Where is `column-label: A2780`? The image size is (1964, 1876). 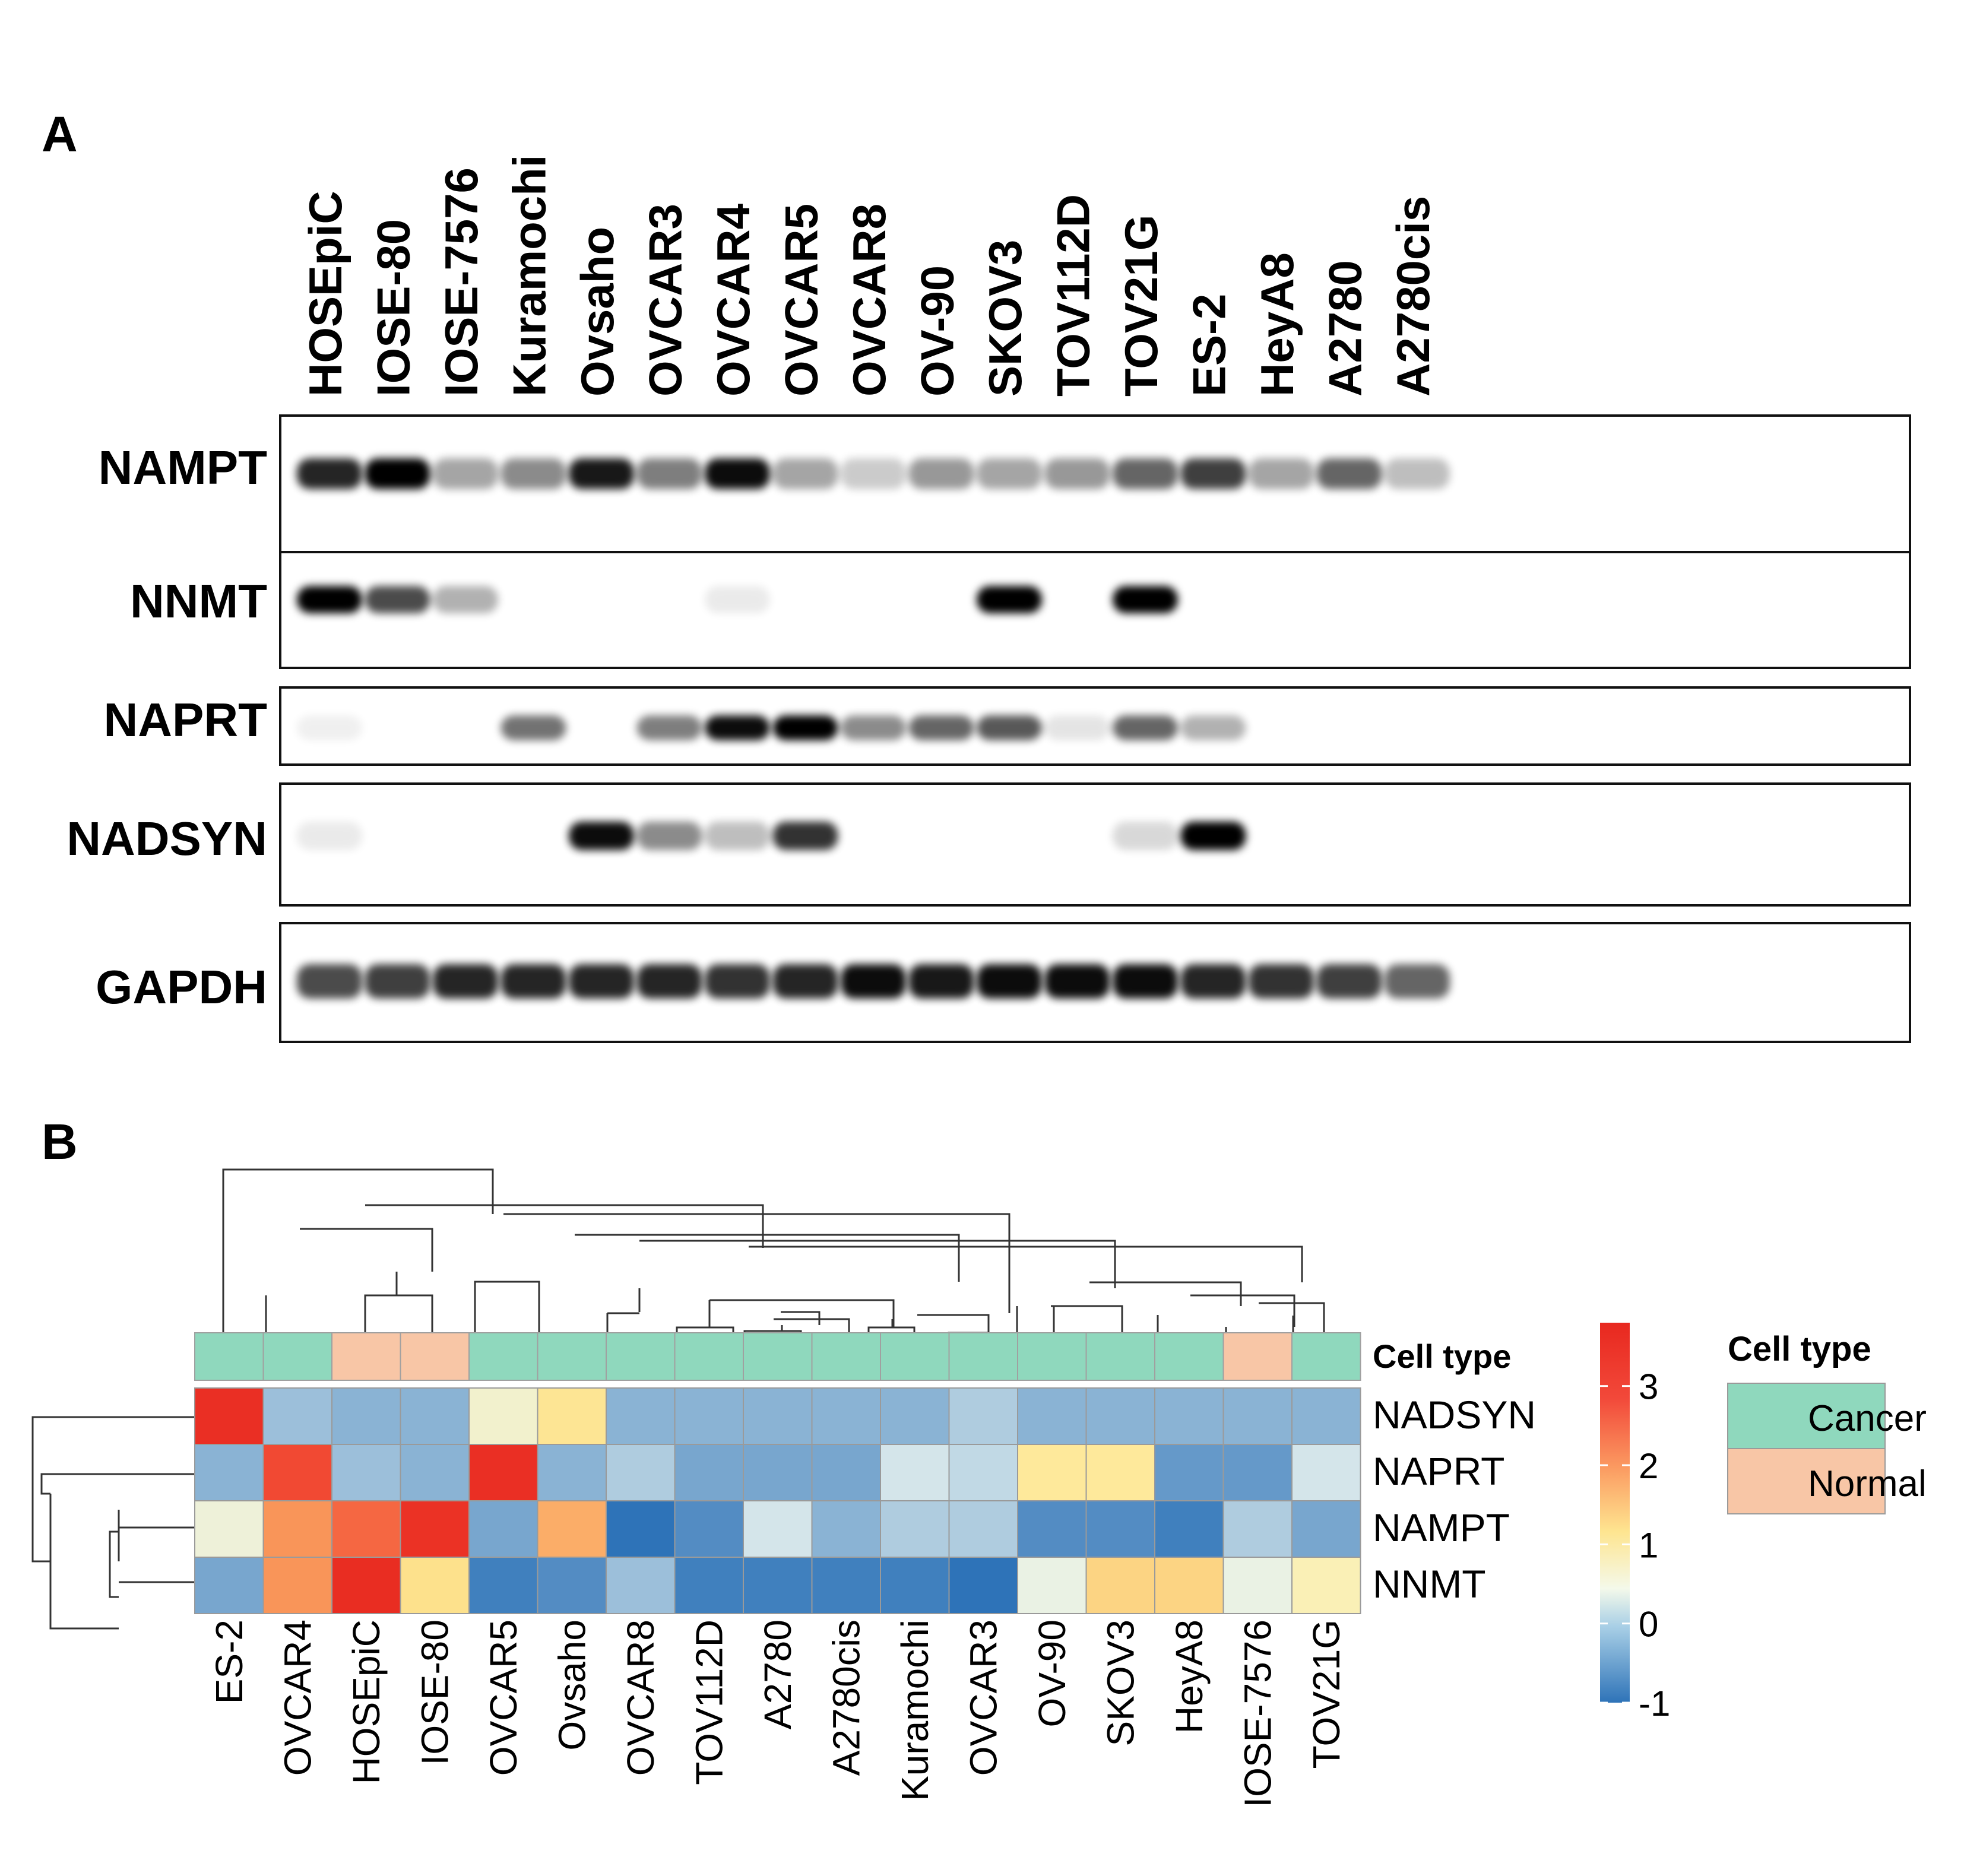 column-label: A2780 is located at coordinates (777, 1675).